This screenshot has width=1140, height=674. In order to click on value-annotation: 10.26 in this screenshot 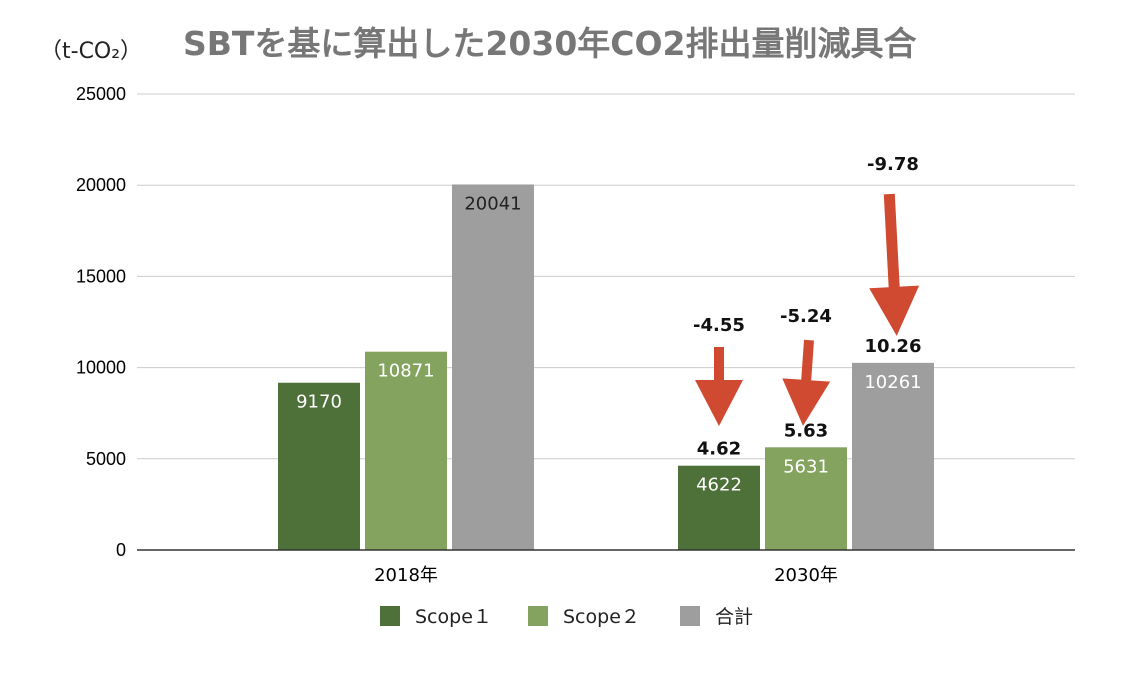, I will do `click(893, 346)`.